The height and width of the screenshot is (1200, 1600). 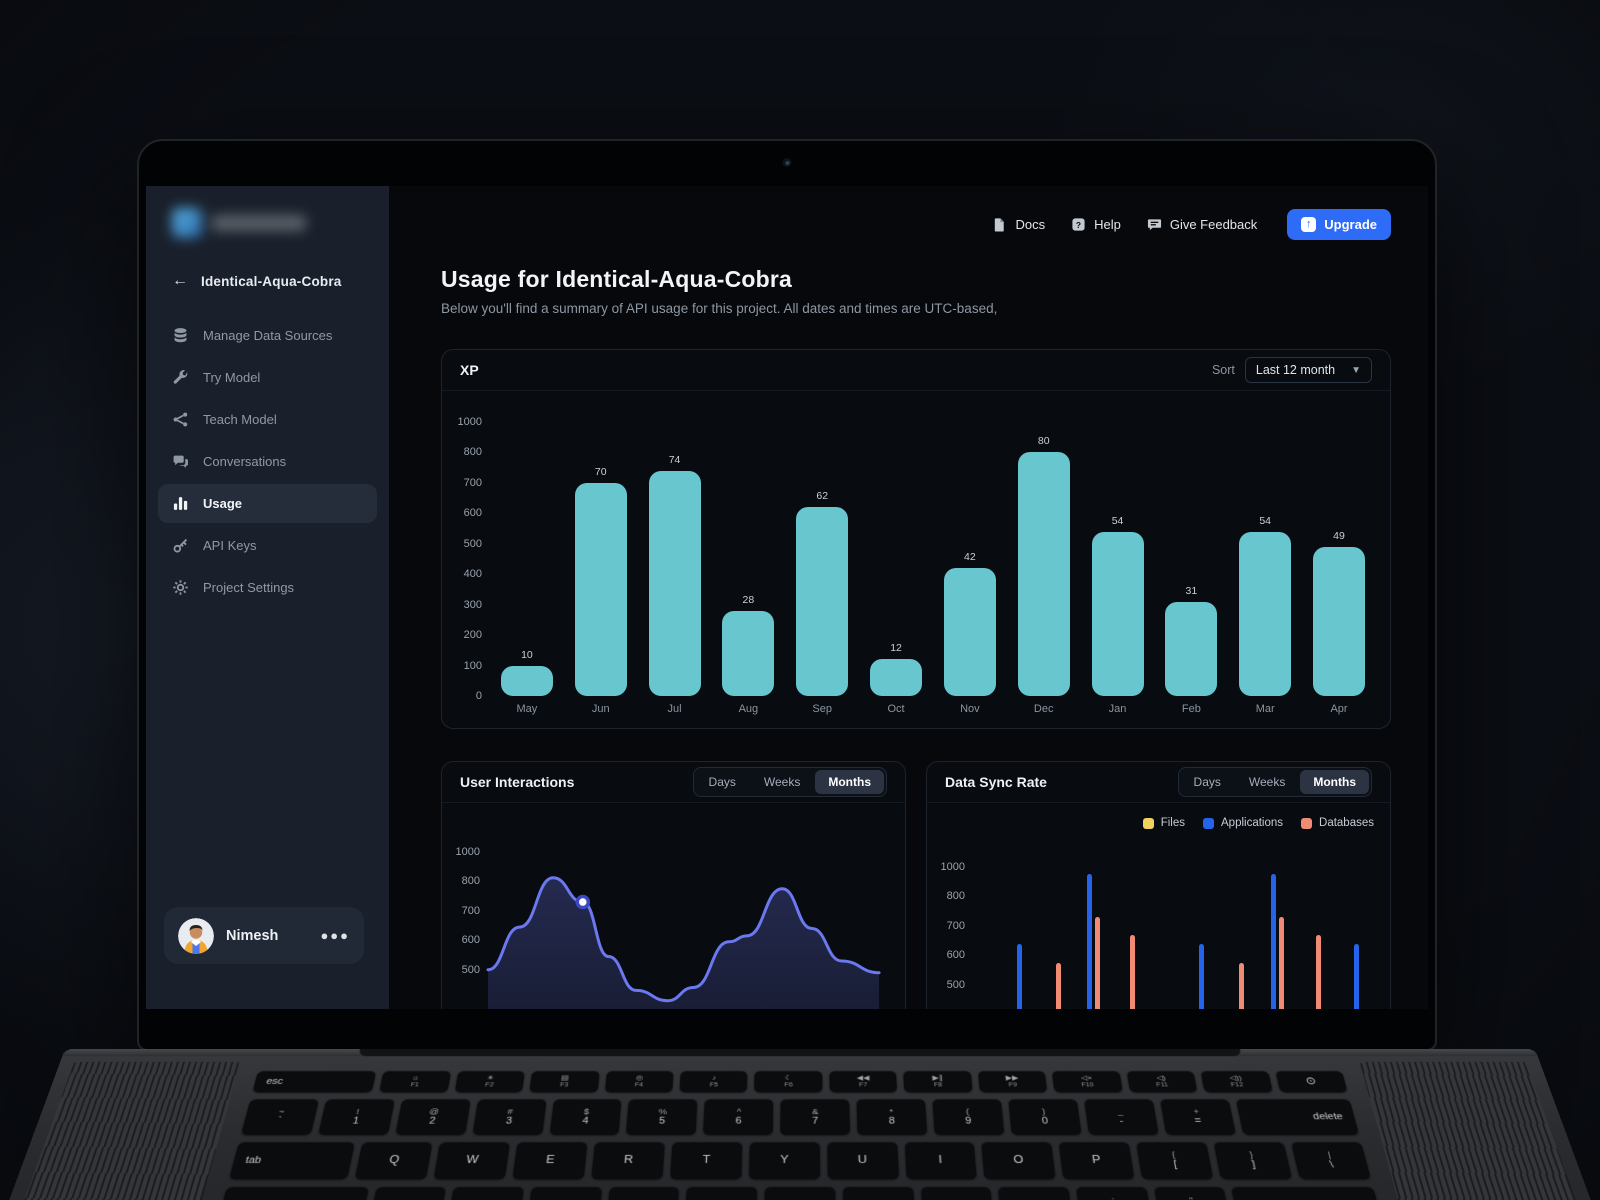 I want to click on help-link: ? Help, so click(x=1096, y=224).